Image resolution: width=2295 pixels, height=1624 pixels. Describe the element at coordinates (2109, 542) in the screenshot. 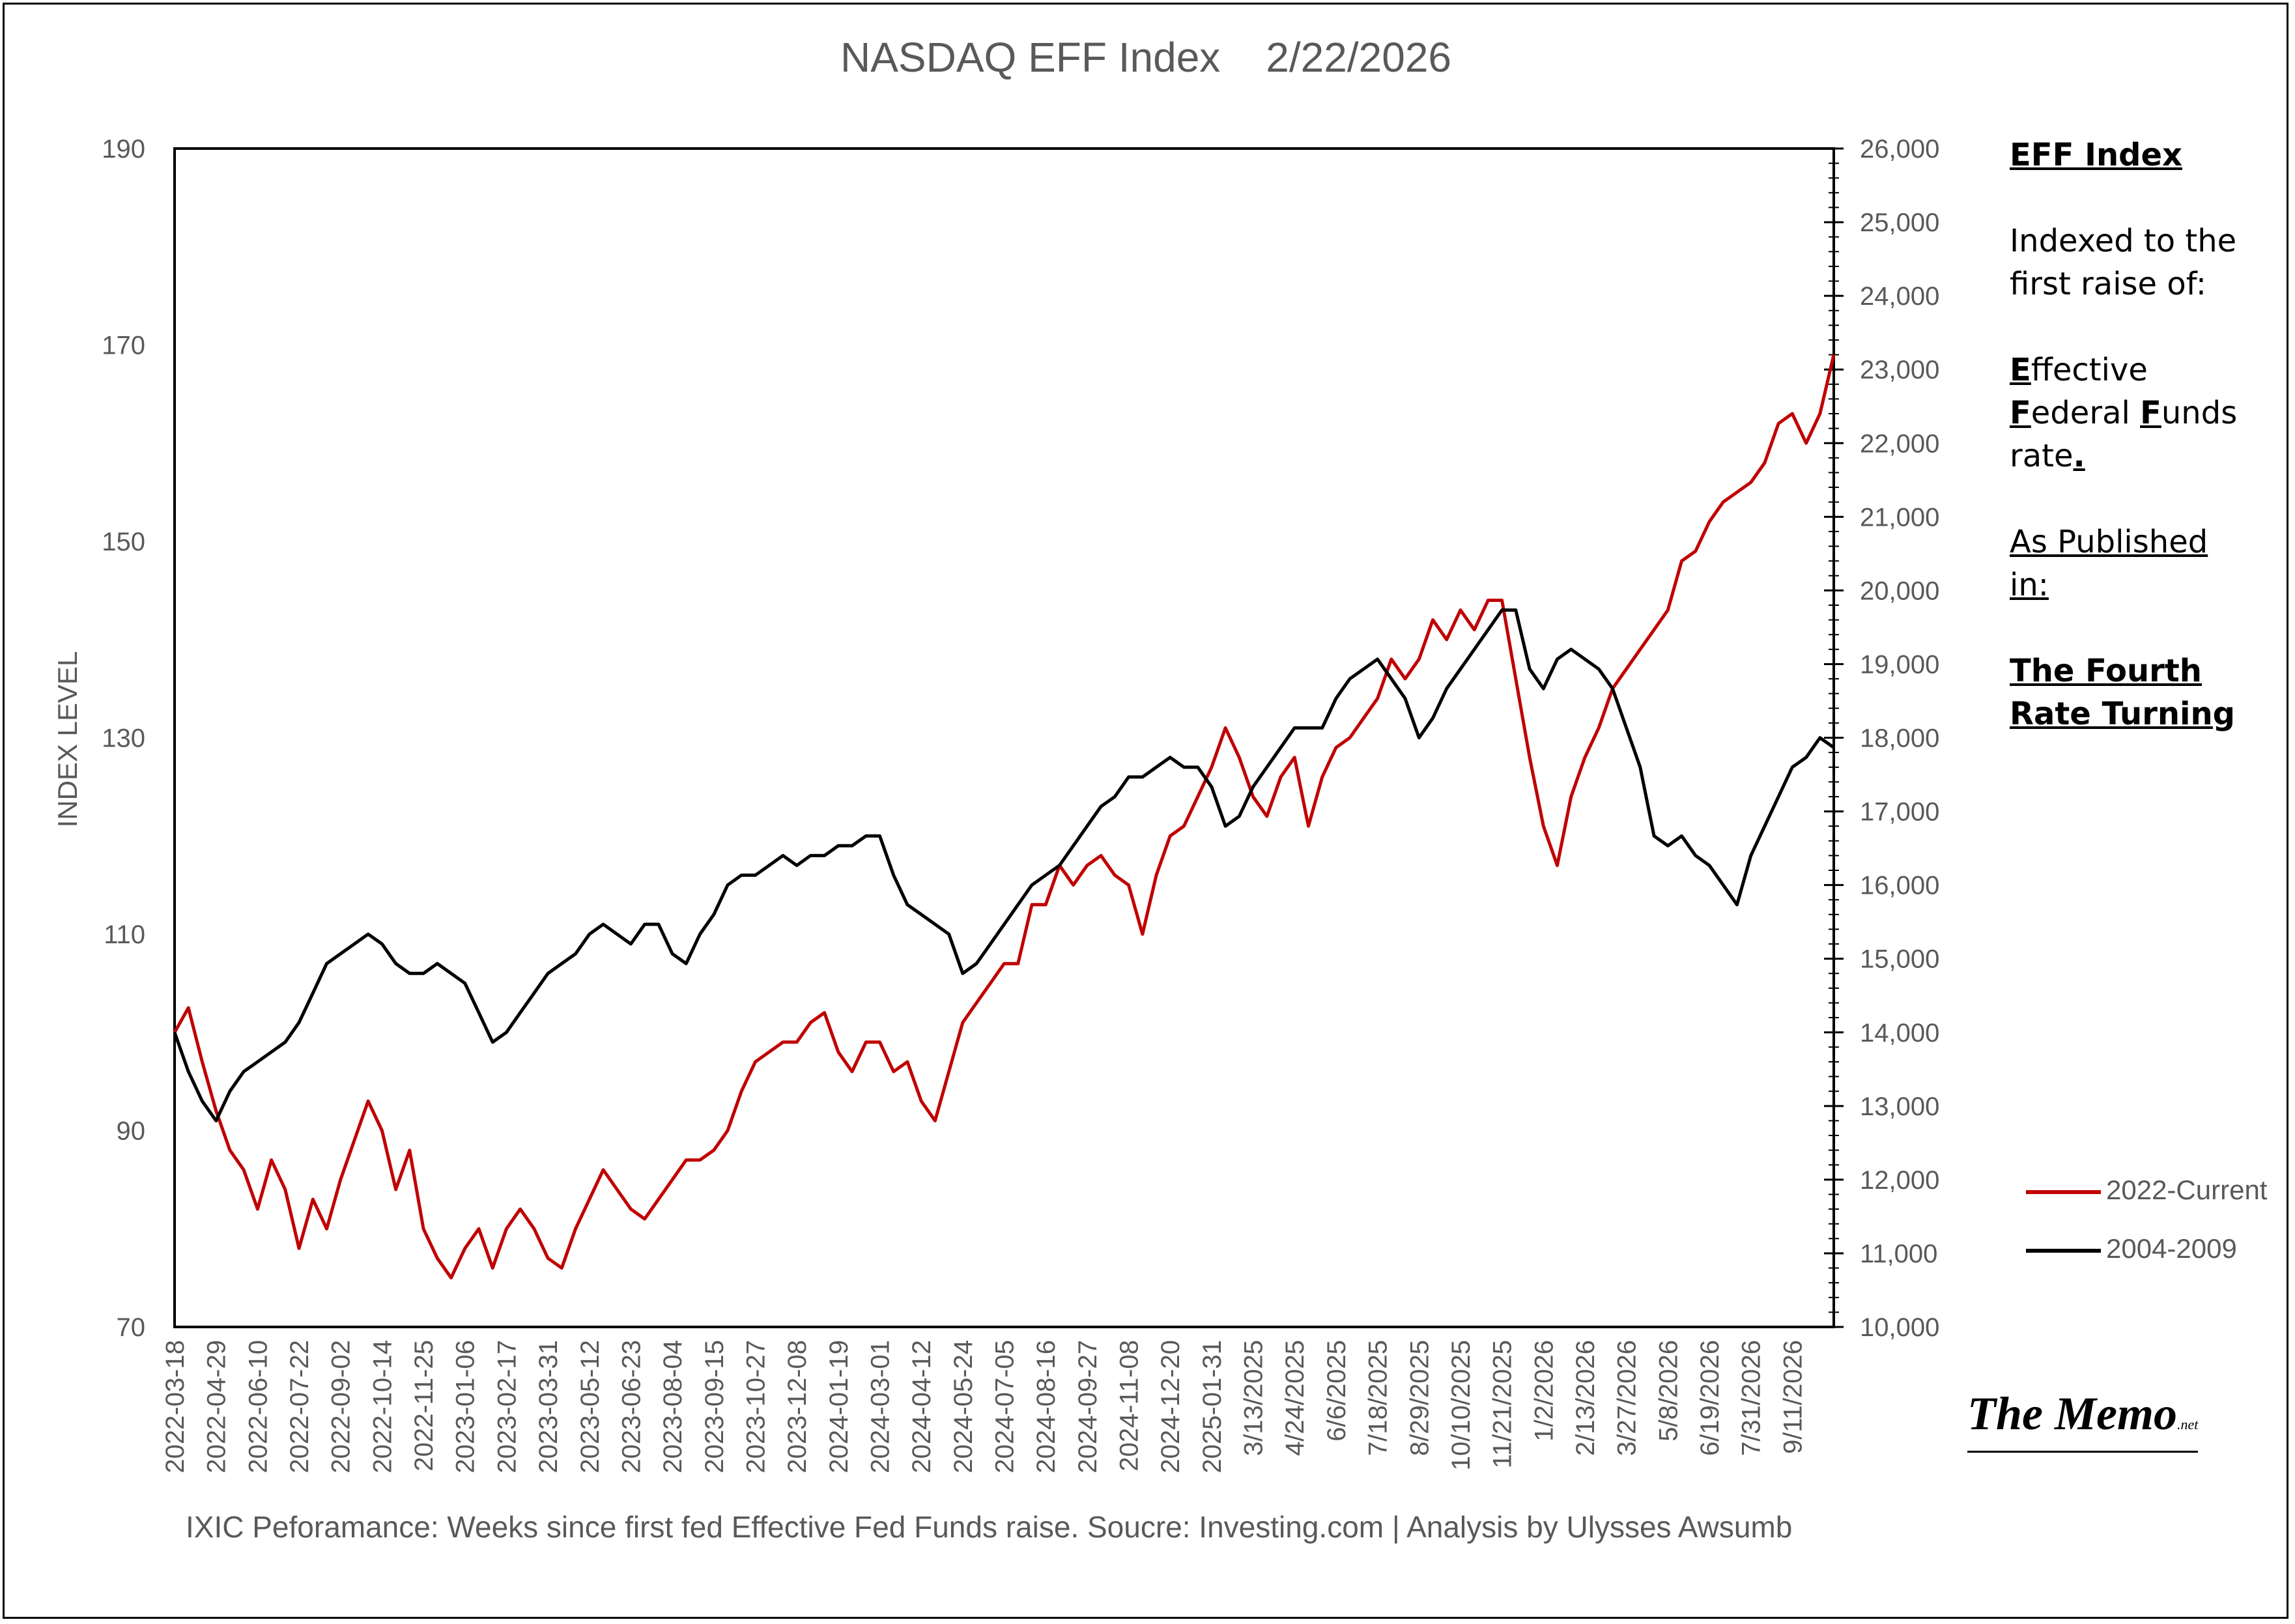

I see `side-published1: As Published` at that location.